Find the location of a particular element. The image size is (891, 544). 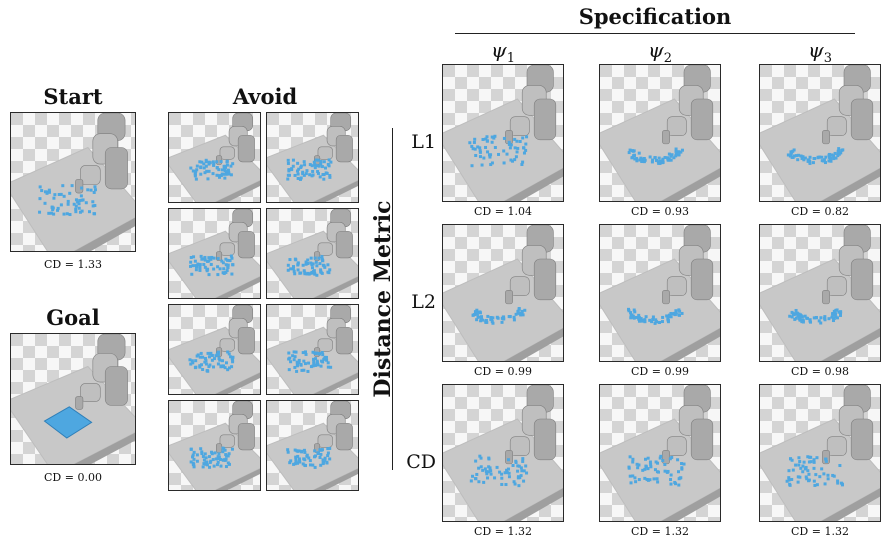

result-cd-caption: CD = 0.98 is located at coordinates (820, 371).